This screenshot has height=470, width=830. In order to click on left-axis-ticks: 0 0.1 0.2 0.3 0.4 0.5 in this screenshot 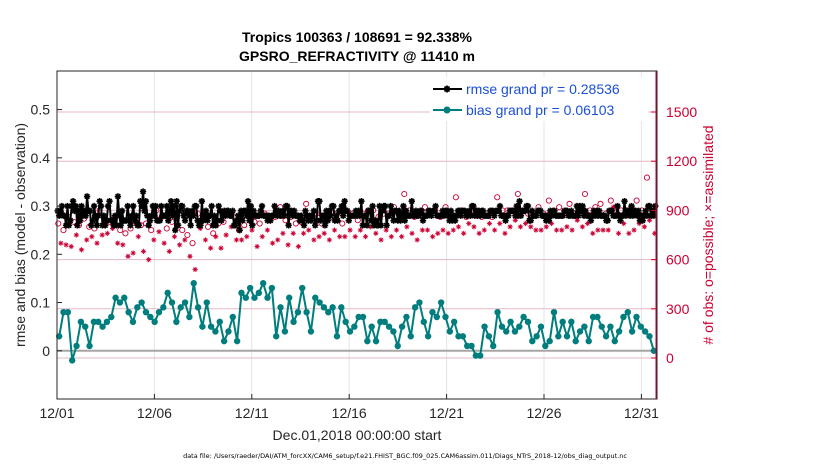, I will do `click(46, 230)`.